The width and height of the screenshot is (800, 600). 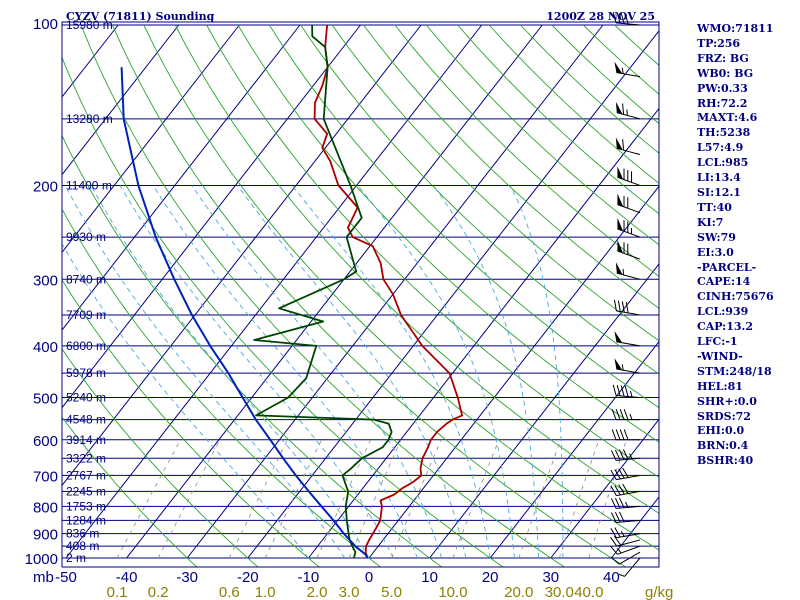 I want to click on height-label: 6800 m, so click(x=86, y=346).